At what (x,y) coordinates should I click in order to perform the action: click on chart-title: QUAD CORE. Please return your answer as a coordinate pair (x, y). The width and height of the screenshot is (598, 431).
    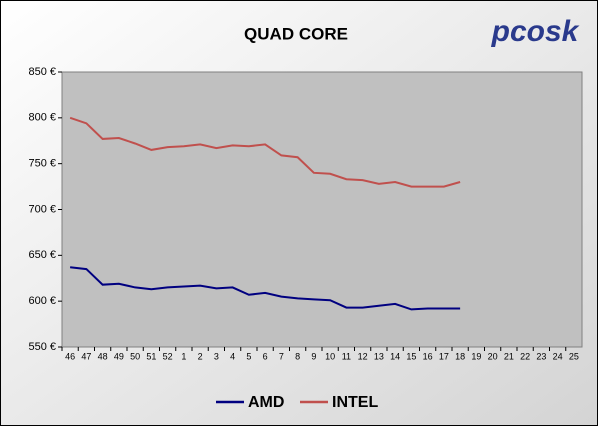
    Looking at the image, I should click on (296, 33).